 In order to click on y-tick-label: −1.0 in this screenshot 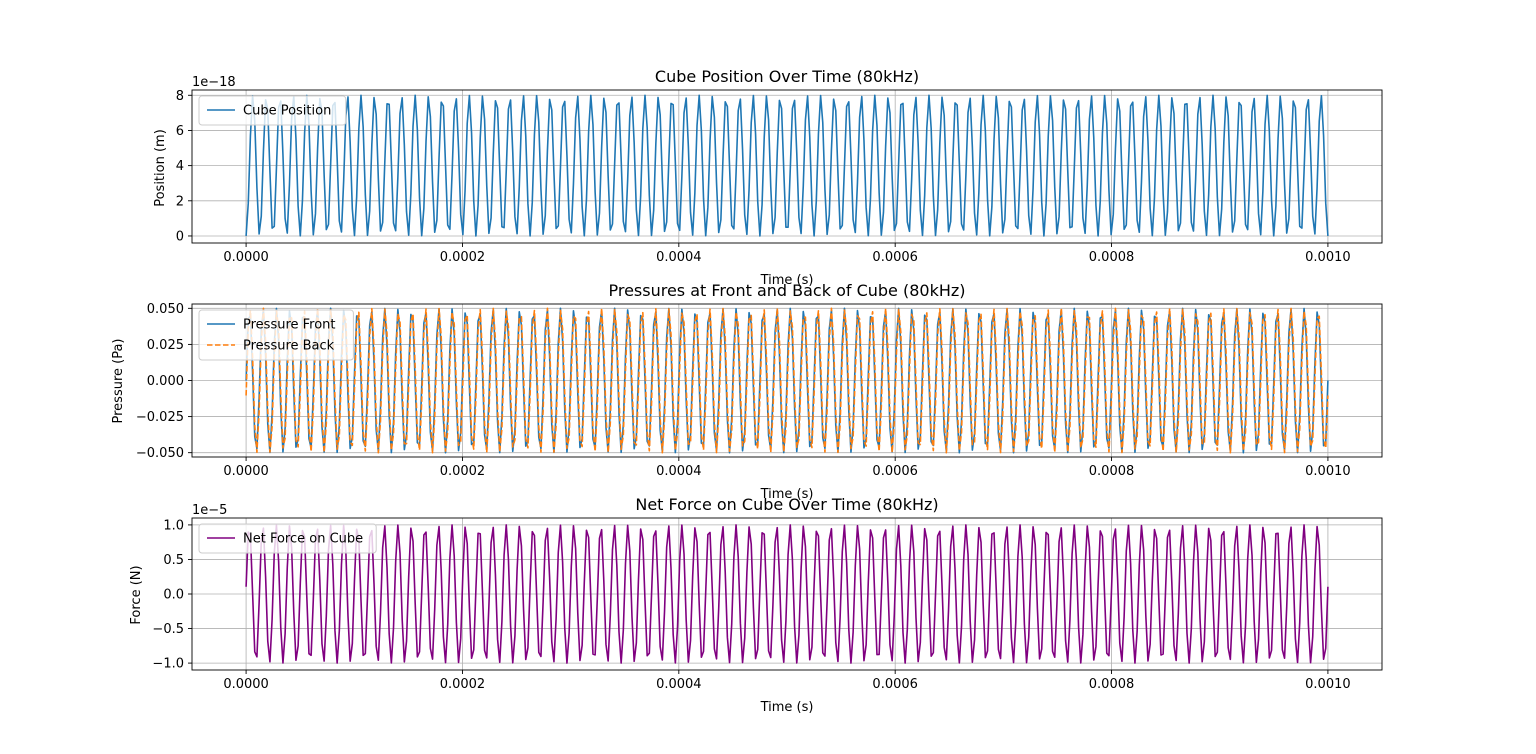, I will do `click(168, 664)`.